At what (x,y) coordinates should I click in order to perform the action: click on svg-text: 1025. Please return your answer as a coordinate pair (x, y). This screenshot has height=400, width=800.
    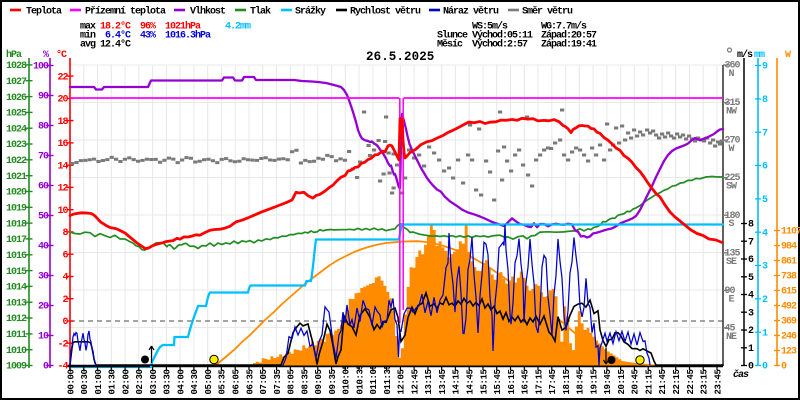
    Looking at the image, I should click on (16, 114).